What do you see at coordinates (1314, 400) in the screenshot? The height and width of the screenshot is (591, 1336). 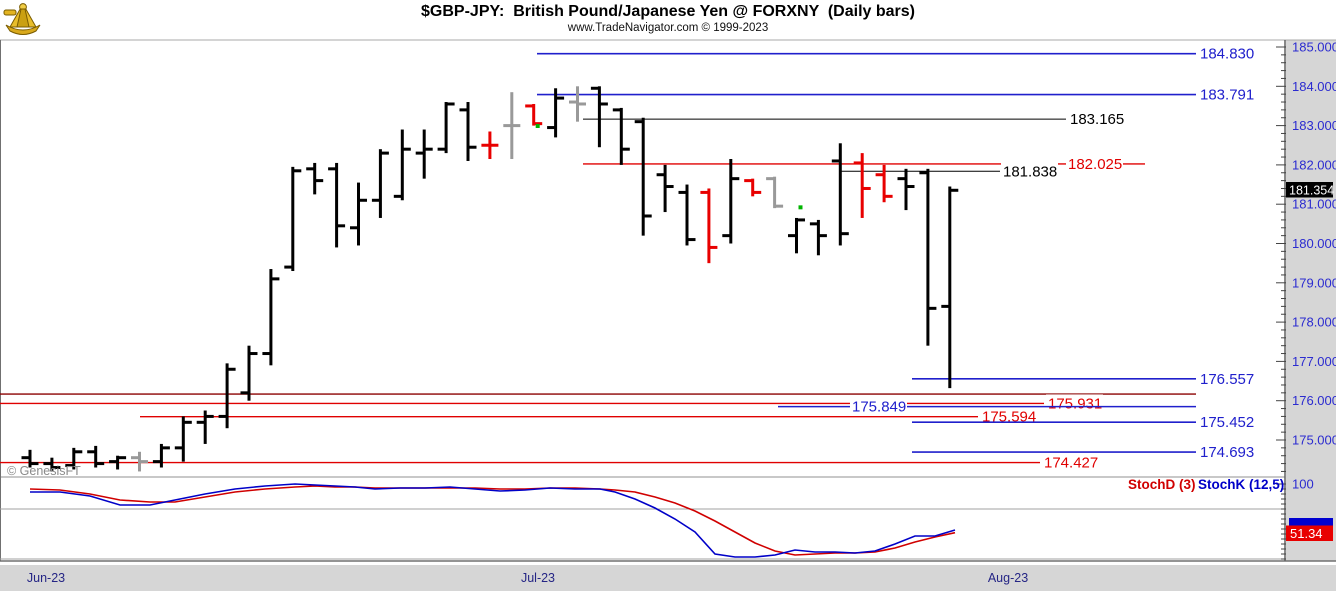 I see `price-tick-label: 176.000` at bounding box center [1314, 400].